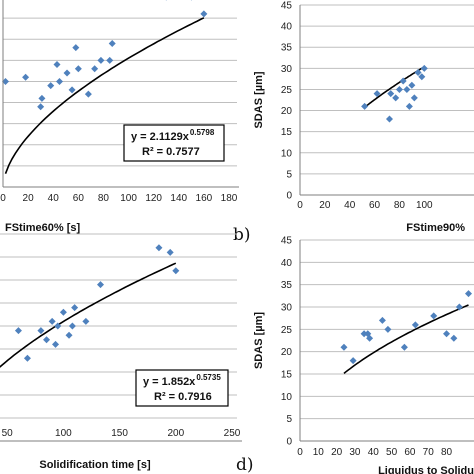 The width and height of the screenshot is (474, 474). I want to click on x-axis-title-d: Liquidus to Solidu, so click(426, 469).